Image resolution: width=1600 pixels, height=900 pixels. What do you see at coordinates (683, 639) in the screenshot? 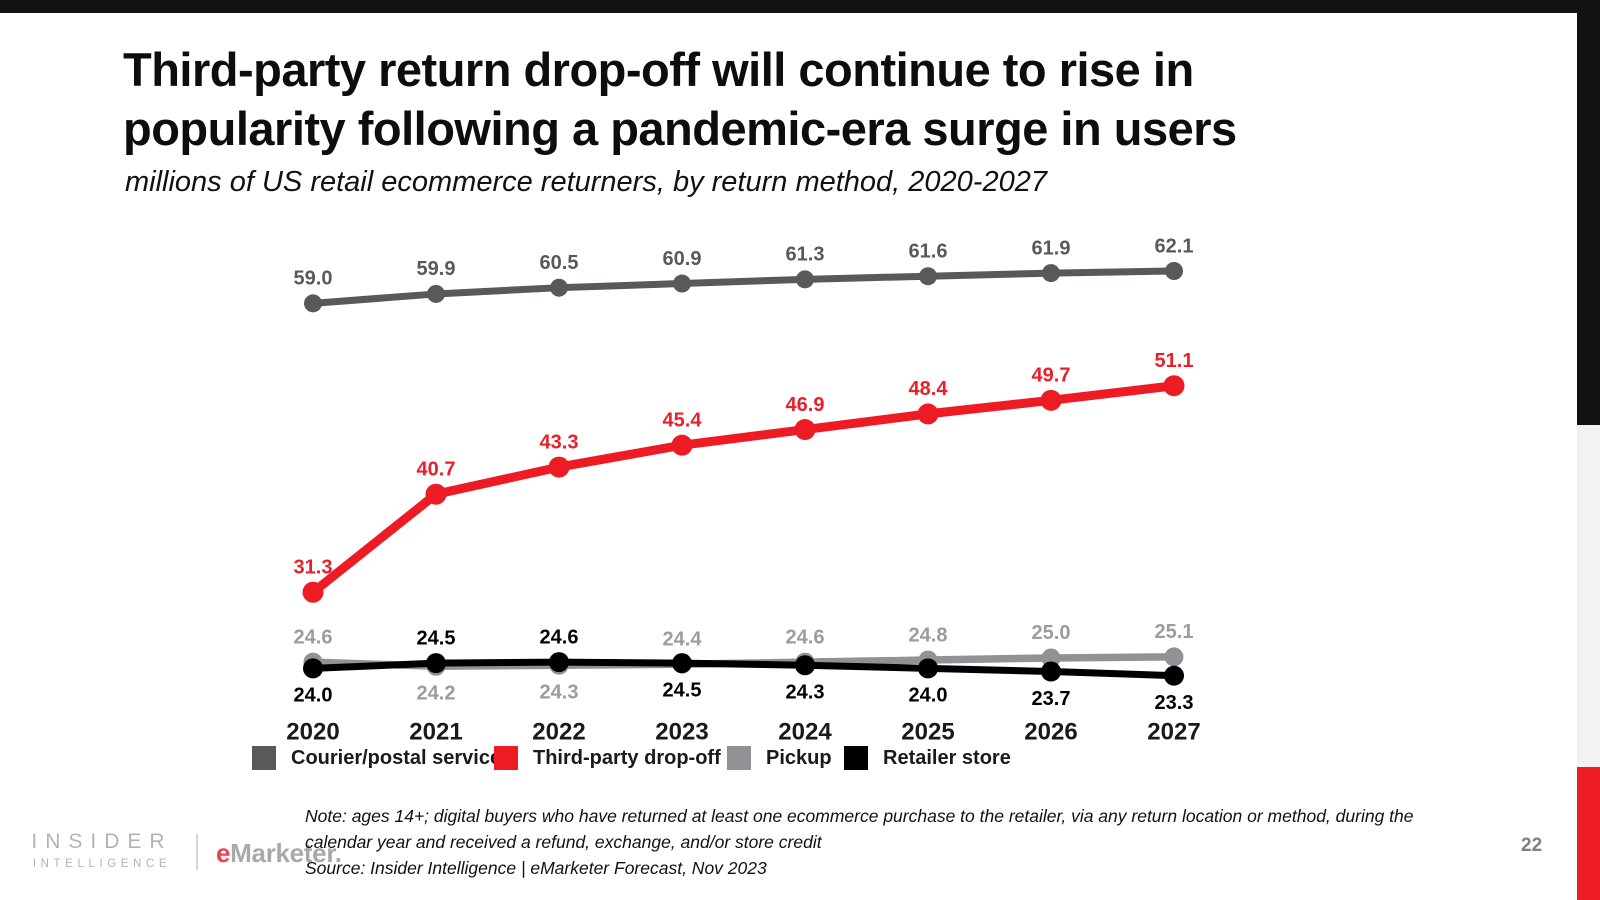
I see `value-label-pickup: 24.4` at bounding box center [683, 639].